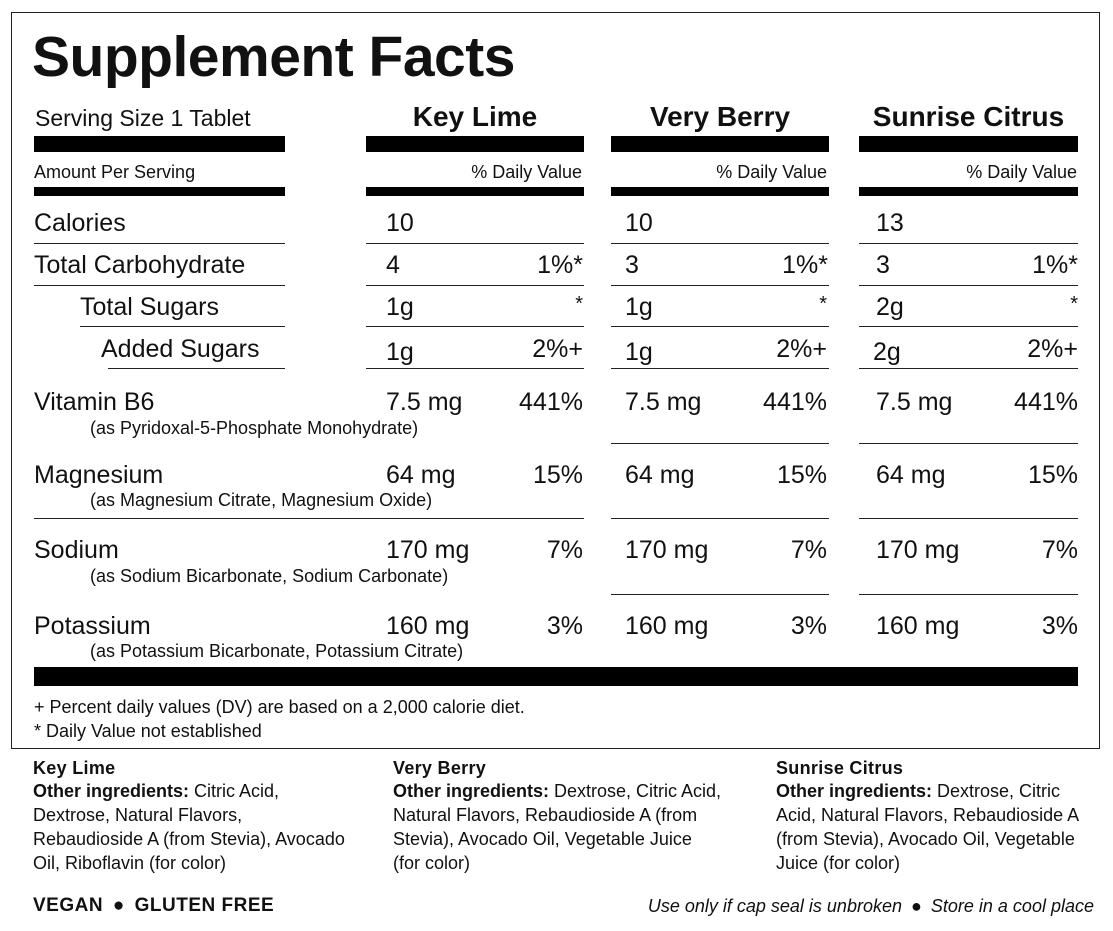  I want to click on serving-size: Serving Size 1 Tablet, so click(143, 118).